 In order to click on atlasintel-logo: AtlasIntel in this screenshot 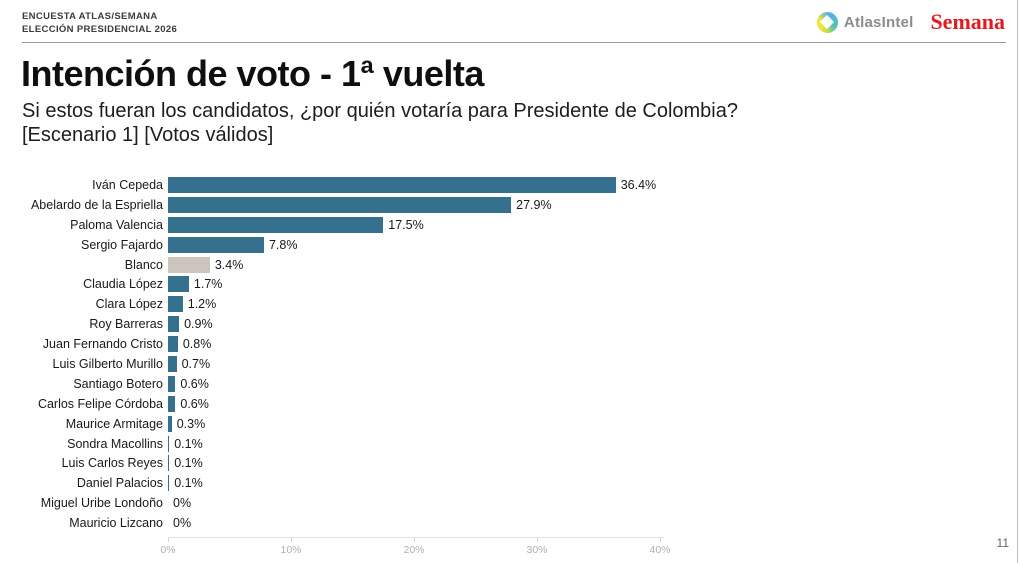, I will do `click(865, 22)`.